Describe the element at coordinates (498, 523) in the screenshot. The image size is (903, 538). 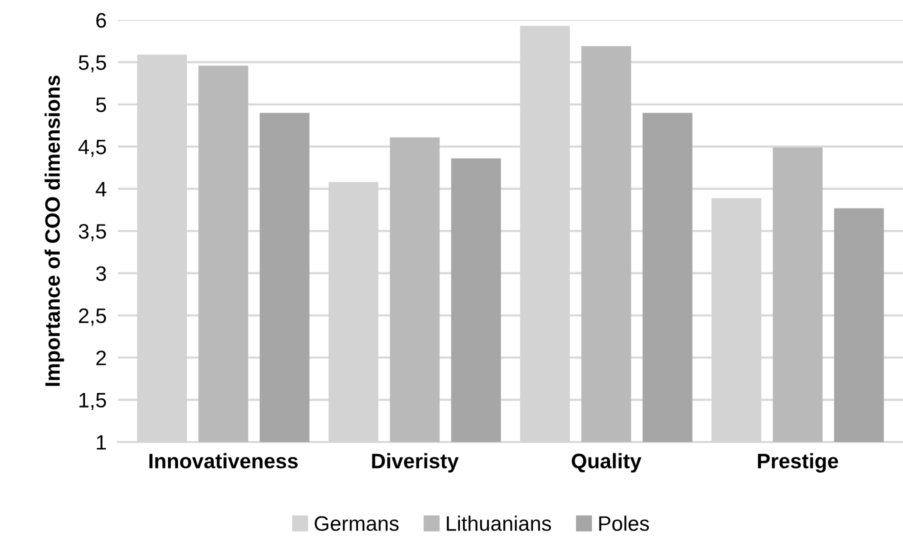
I see `legend-label: Lithuanians` at that location.